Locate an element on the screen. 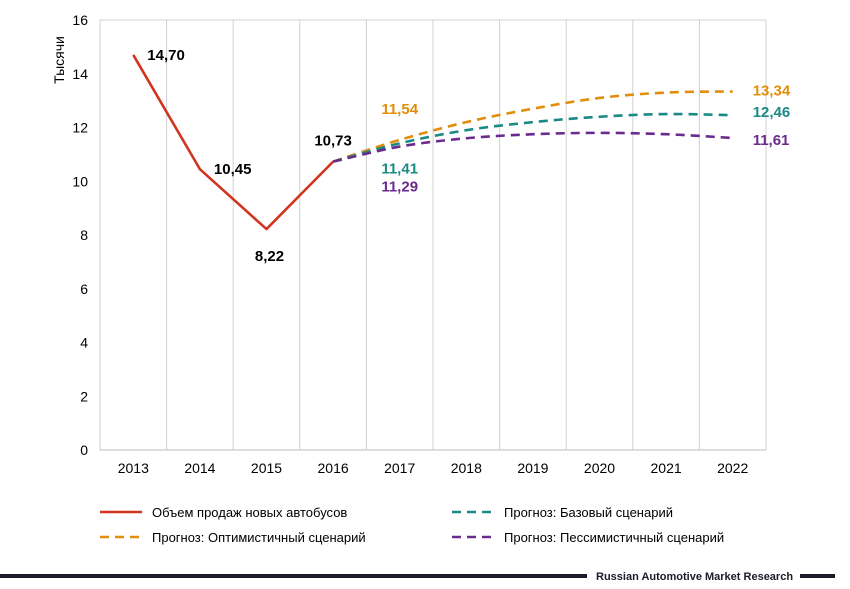  x-tick-label: 2017 is located at coordinates (399, 468).